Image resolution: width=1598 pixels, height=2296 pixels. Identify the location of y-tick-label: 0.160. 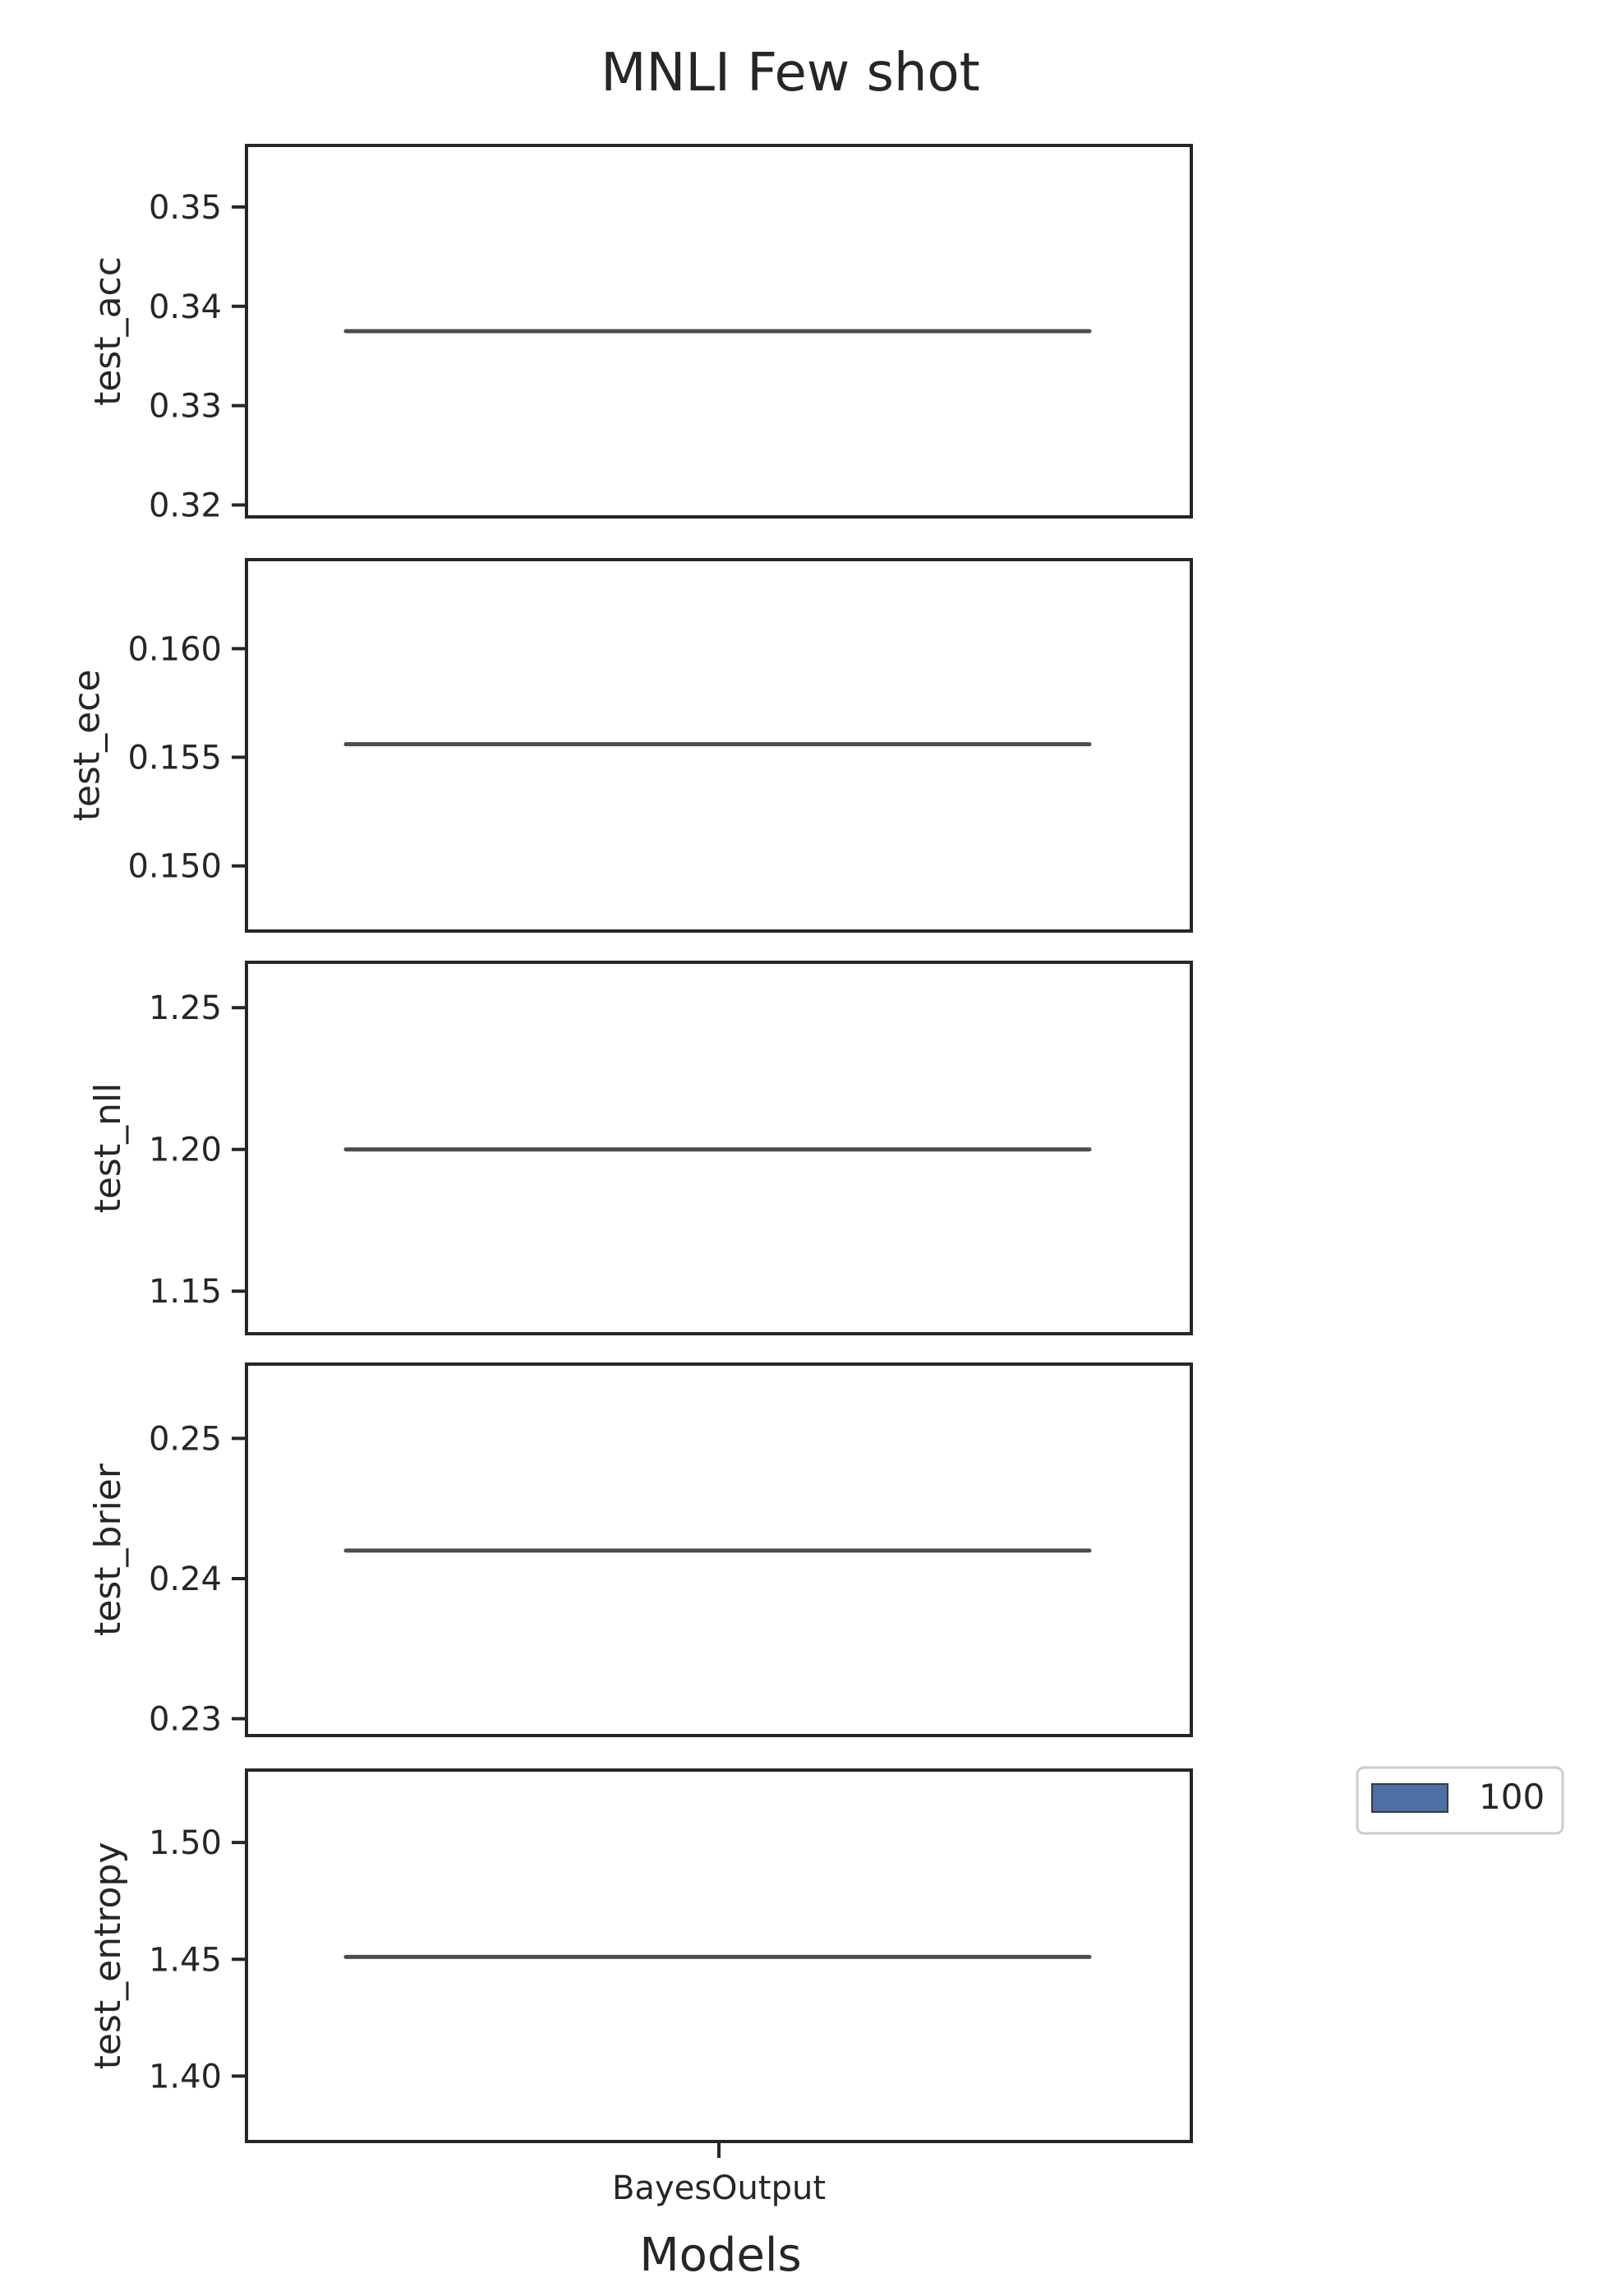
(174, 649).